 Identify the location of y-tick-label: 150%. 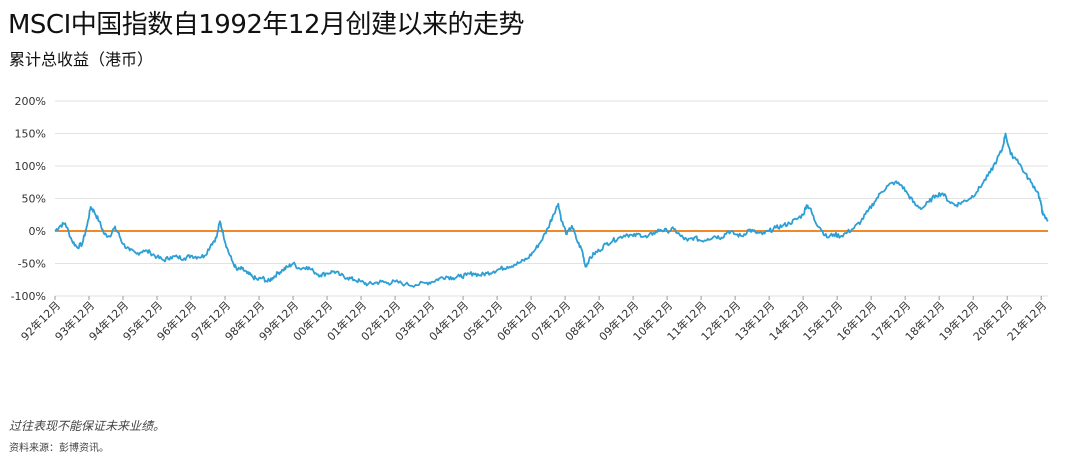
(30, 134).